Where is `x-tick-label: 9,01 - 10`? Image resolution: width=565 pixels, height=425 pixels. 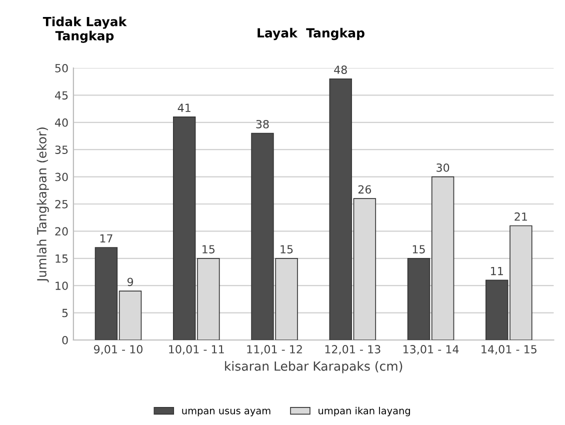 x-tick-label: 9,01 - 10 is located at coordinates (118, 350).